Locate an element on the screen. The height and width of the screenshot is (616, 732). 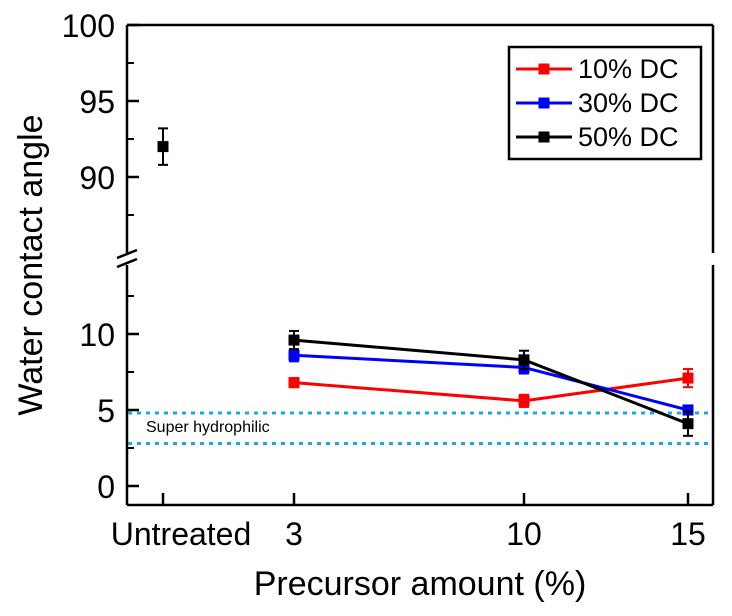
super-hydrophilic-label: Super hydrophilic is located at coordinates (208, 427).